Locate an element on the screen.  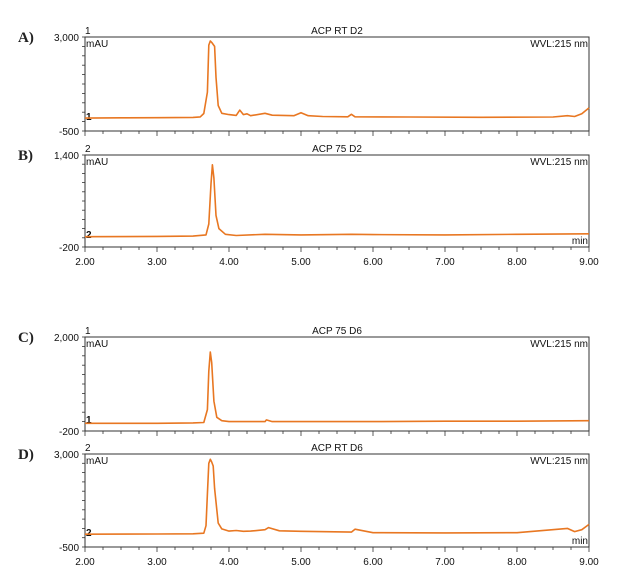
y-tick-label-top: 1,400 is located at coordinates (66, 156).